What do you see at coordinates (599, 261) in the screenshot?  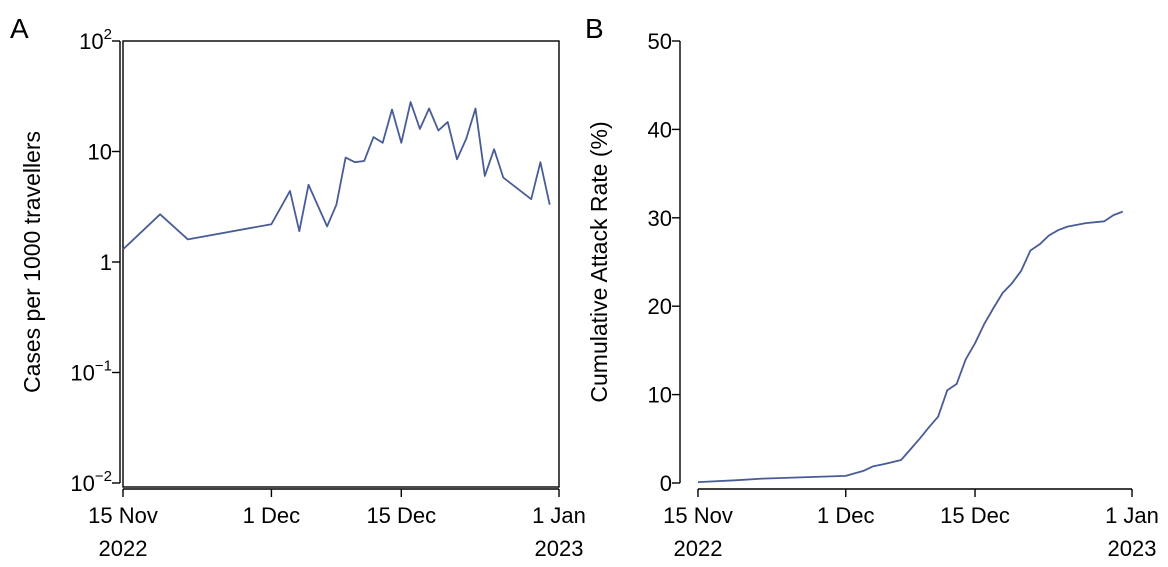 I see `y-axis-title: Cumulative Attack Rate (%)` at bounding box center [599, 261].